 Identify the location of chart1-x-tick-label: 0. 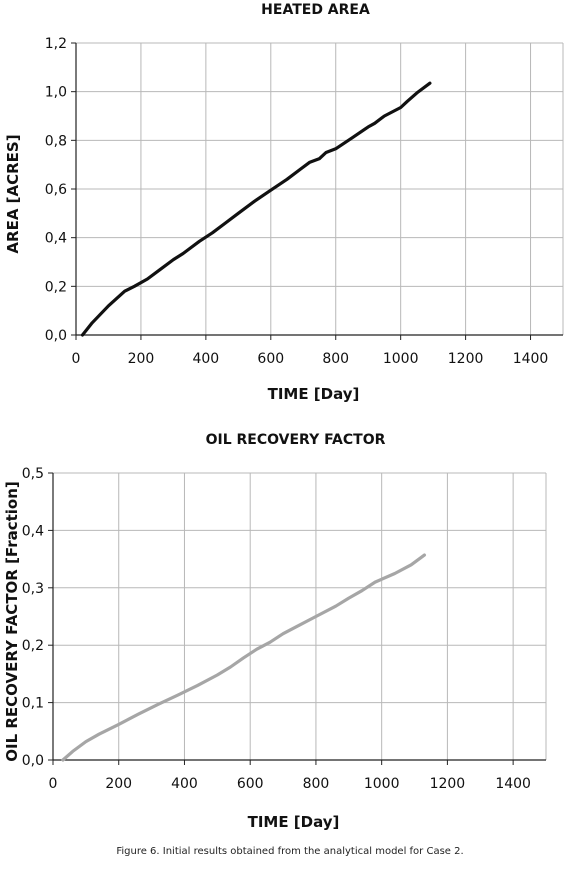
(76, 359).